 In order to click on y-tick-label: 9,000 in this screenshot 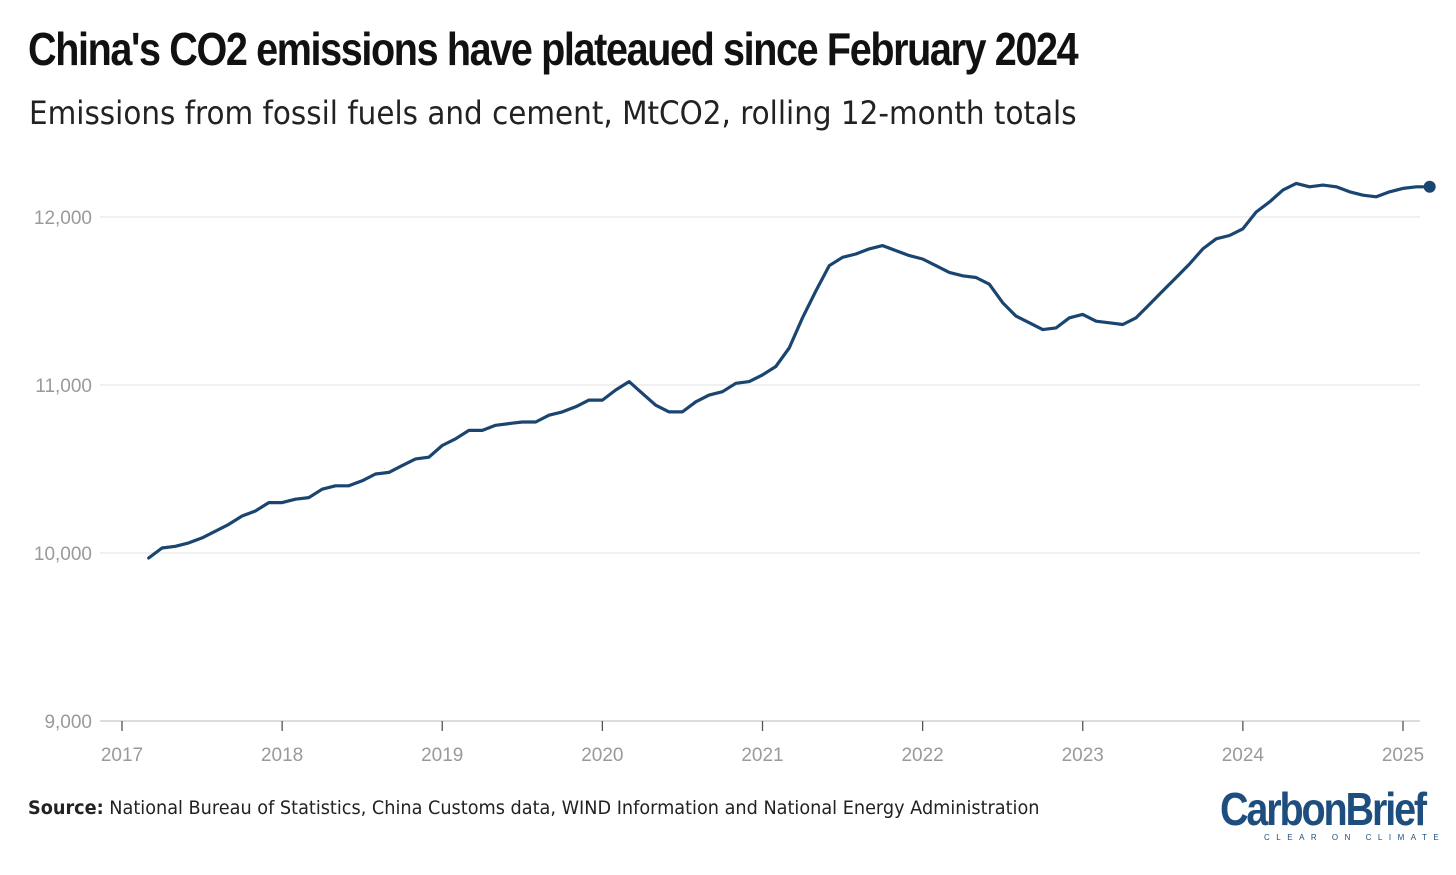, I will do `click(68, 722)`.